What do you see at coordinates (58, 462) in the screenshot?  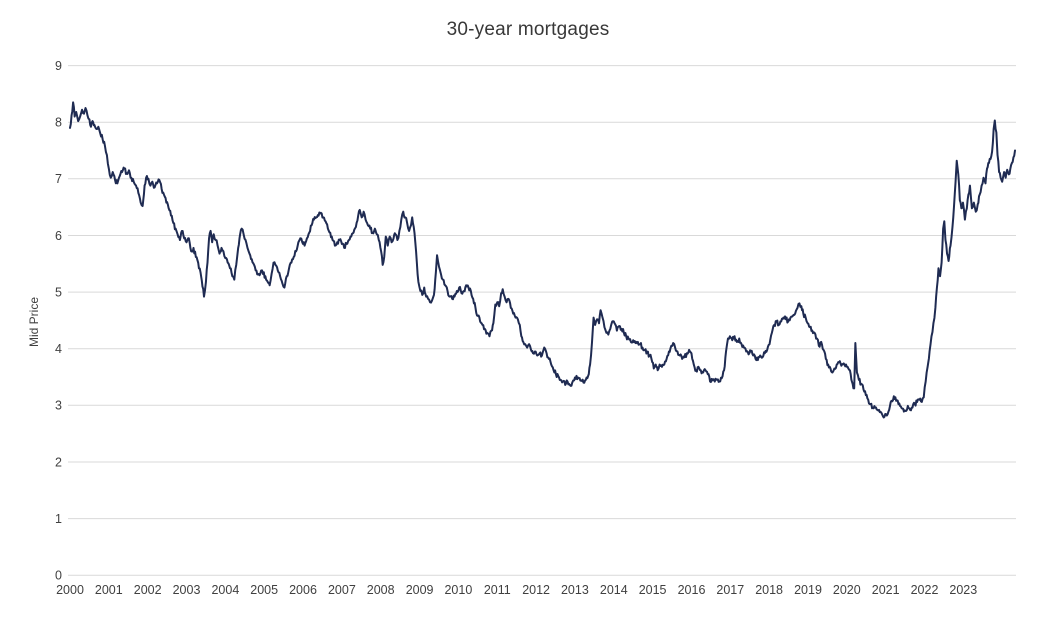 I see `y-tick-label: 2` at bounding box center [58, 462].